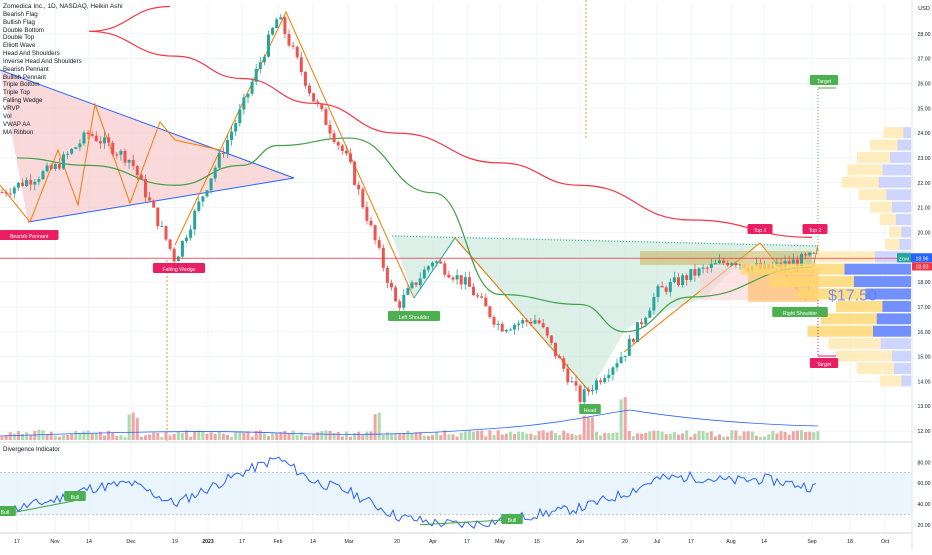 The width and height of the screenshot is (932, 555). I want to click on last-price-label: 18.96, so click(922, 259).